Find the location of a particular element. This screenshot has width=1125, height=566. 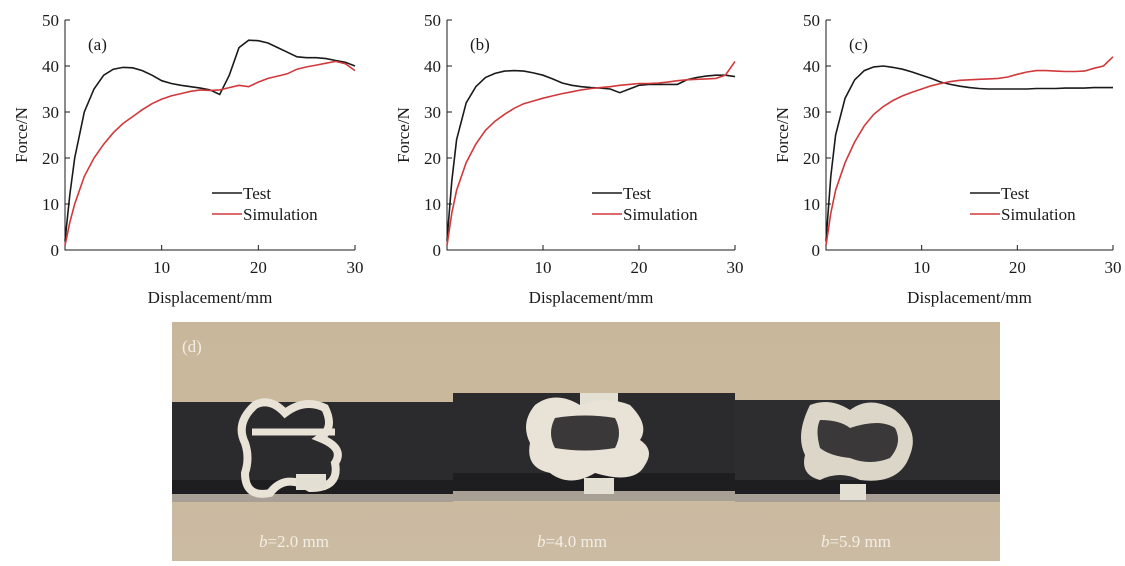

photo-caption: b=5.9 mm is located at coordinates (856, 541).